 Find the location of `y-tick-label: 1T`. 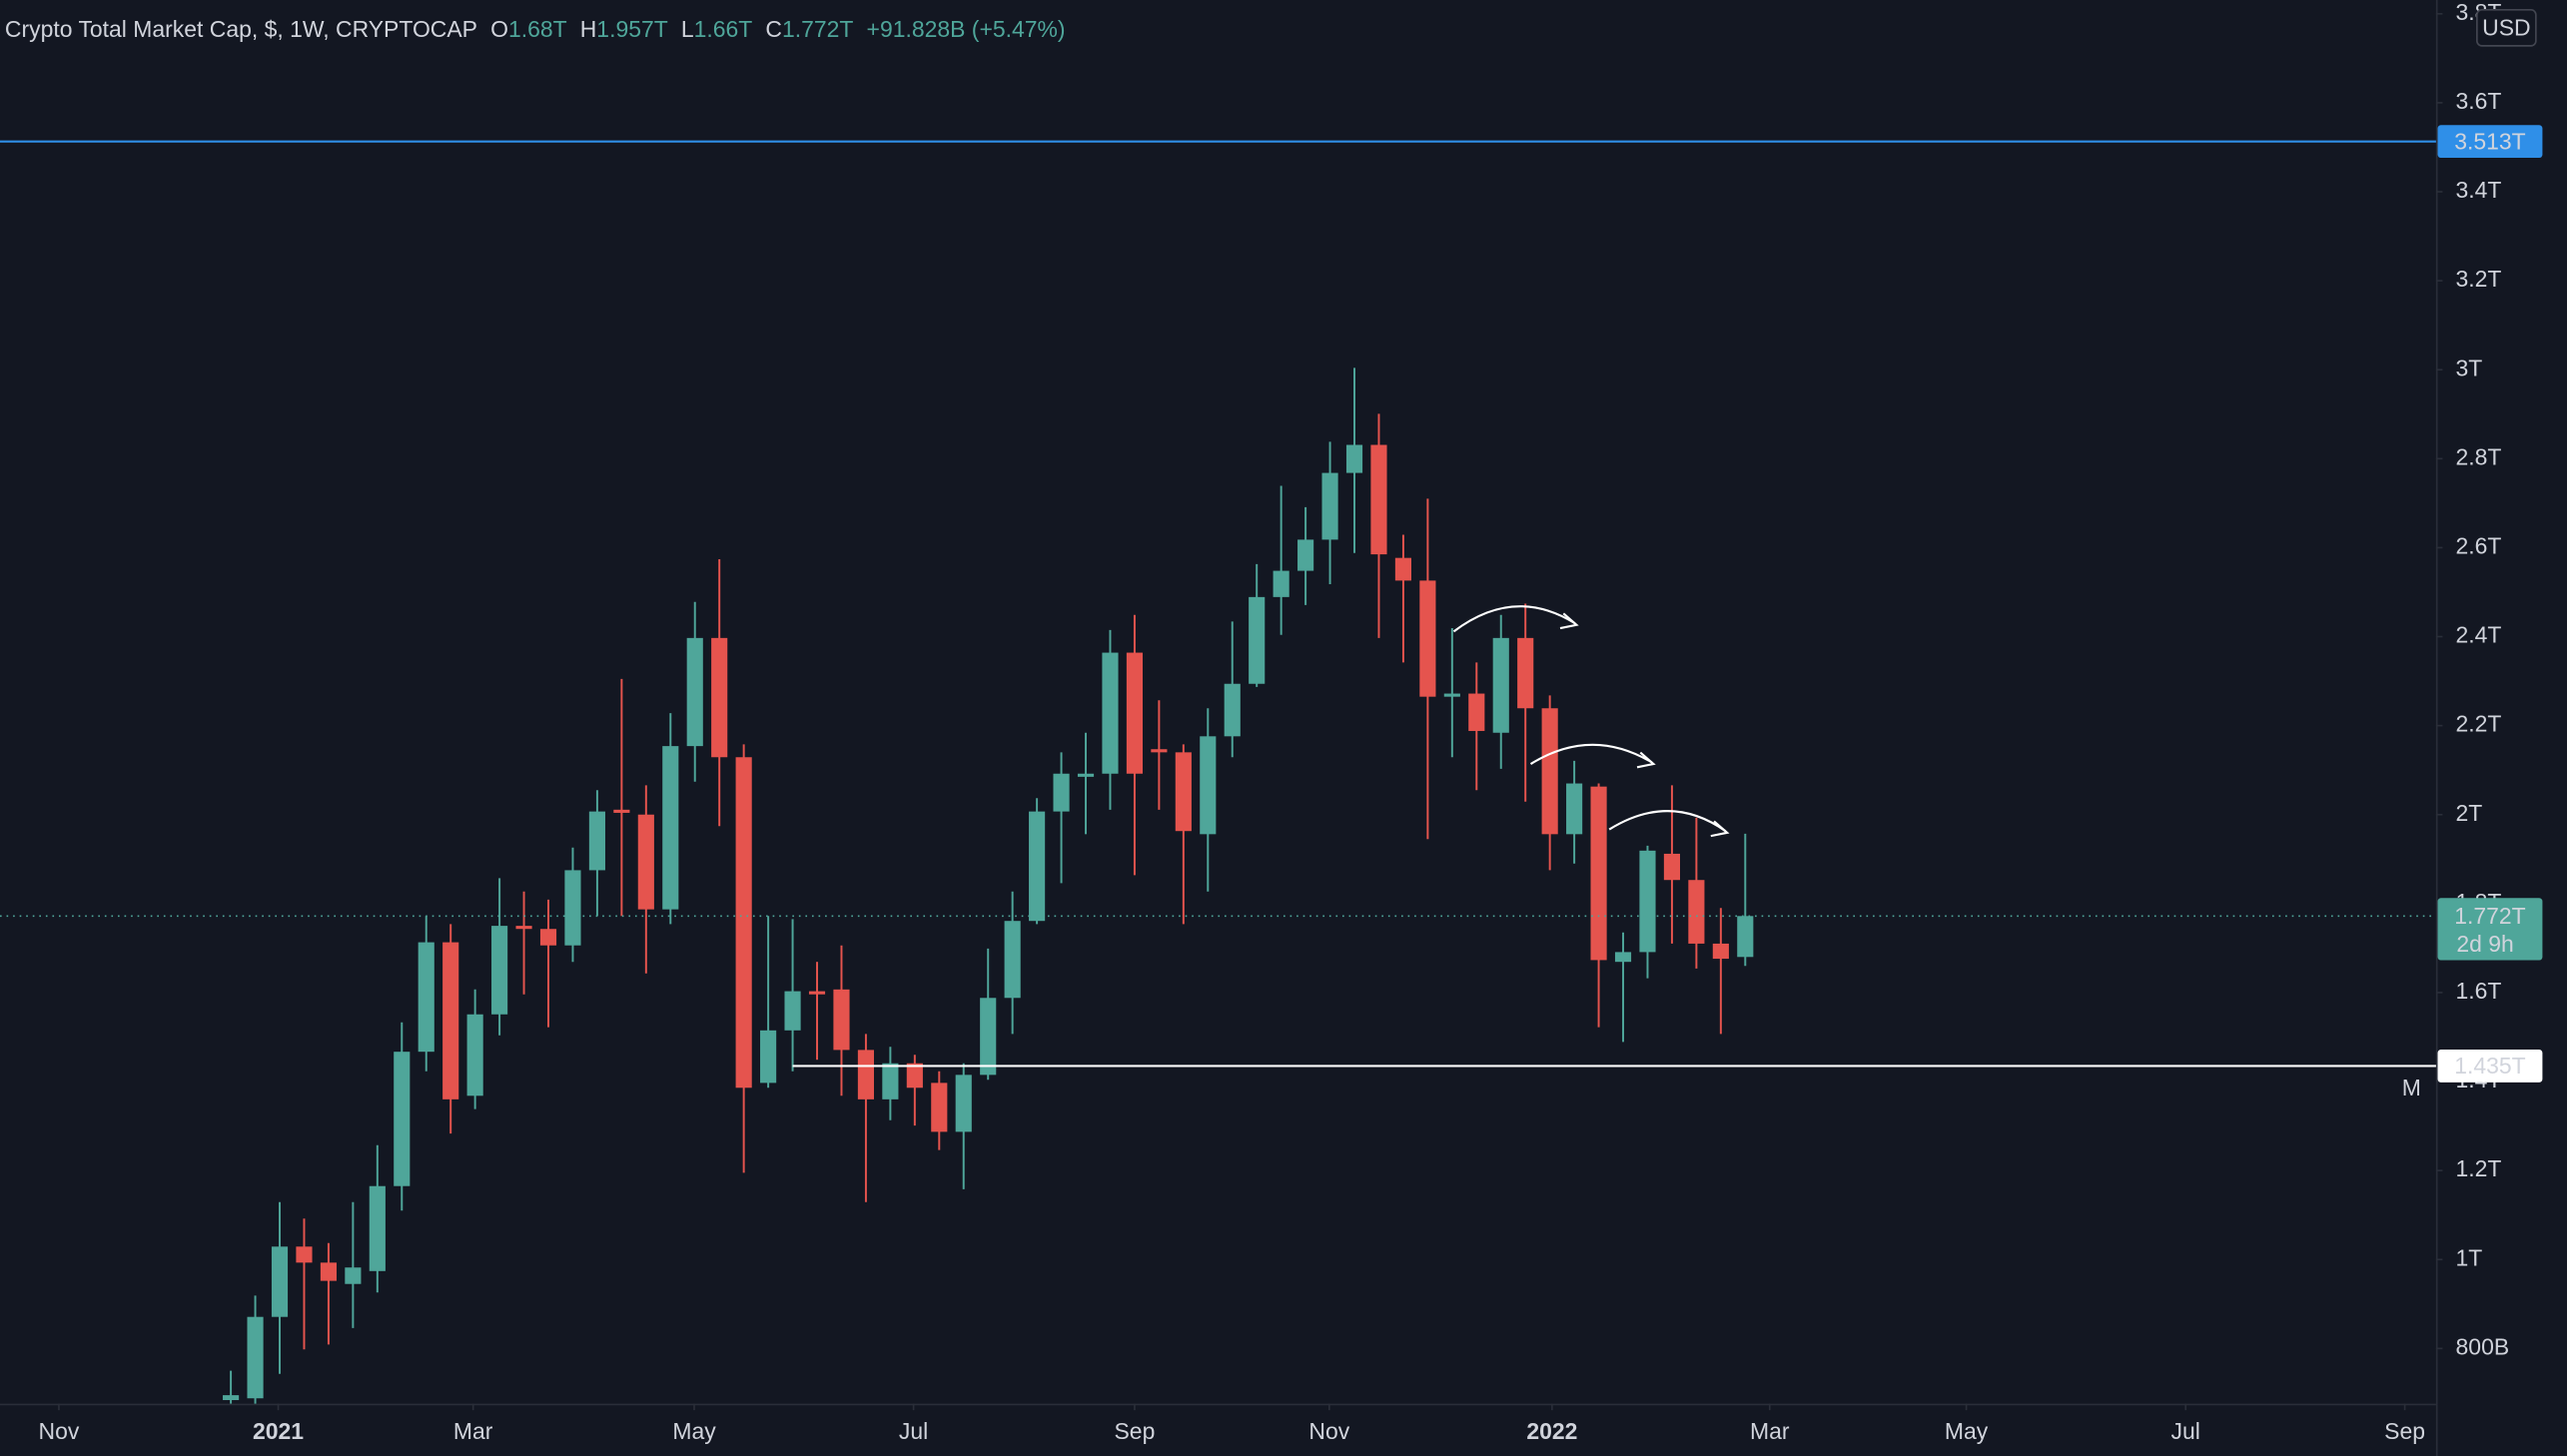

y-tick-label: 1T is located at coordinates (2469, 1257).